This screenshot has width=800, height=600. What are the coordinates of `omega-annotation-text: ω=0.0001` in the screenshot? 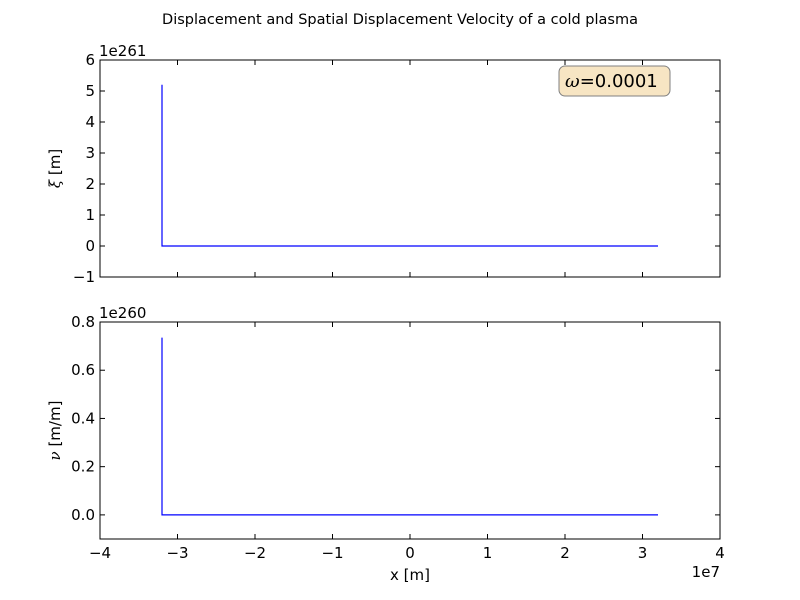 It's located at (611, 81).